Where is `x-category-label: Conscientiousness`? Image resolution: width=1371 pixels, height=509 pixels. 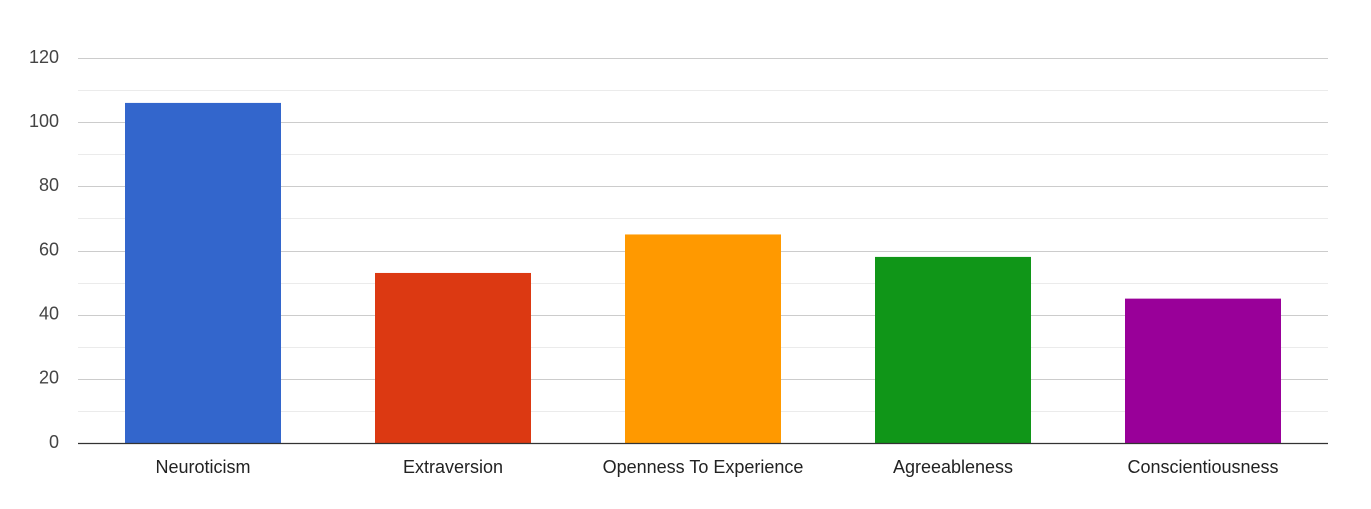
x-category-label: Conscientiousness is located at coordinates (1202, 467).